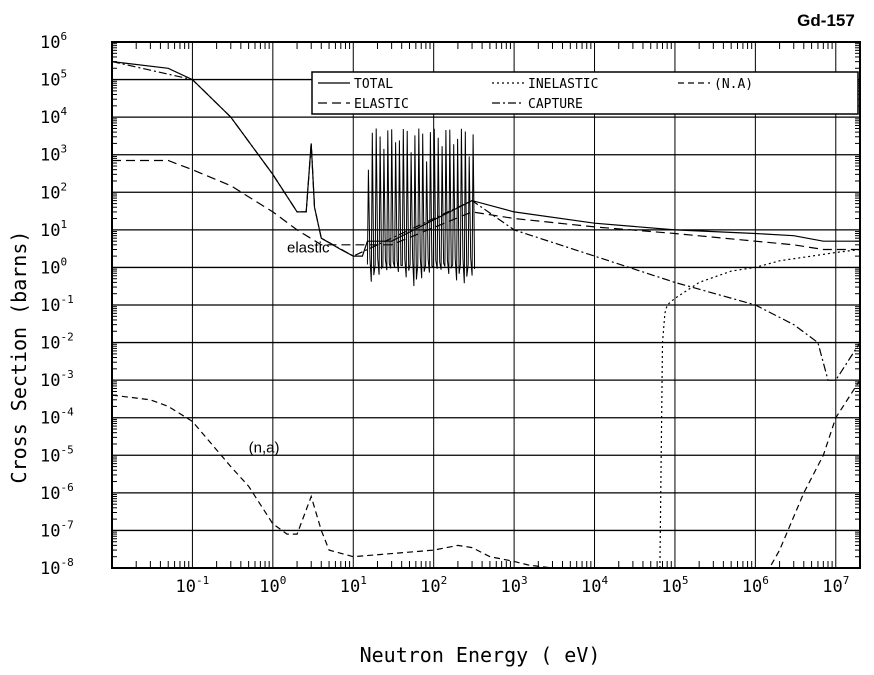 This screenshot has height=675, width=874. Describe the element at coordinates (308, 247) in the screenshot. I see `annotation-label: elastic` at that location.